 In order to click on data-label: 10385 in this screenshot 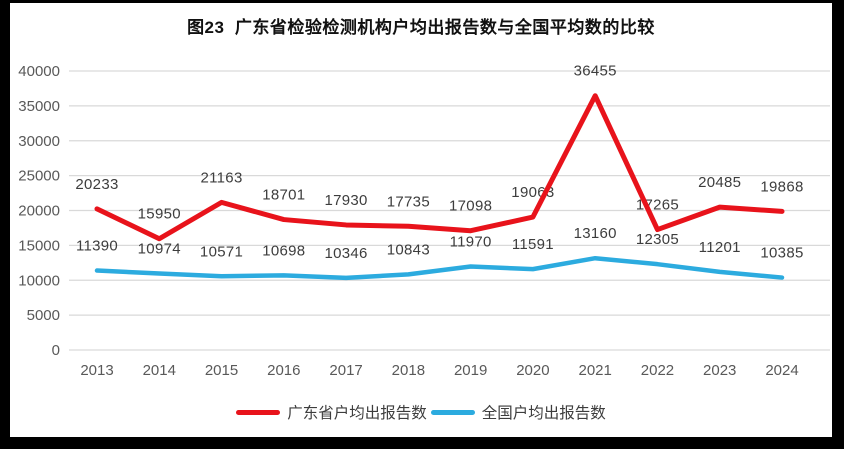, I will do `click(781, 253)`.